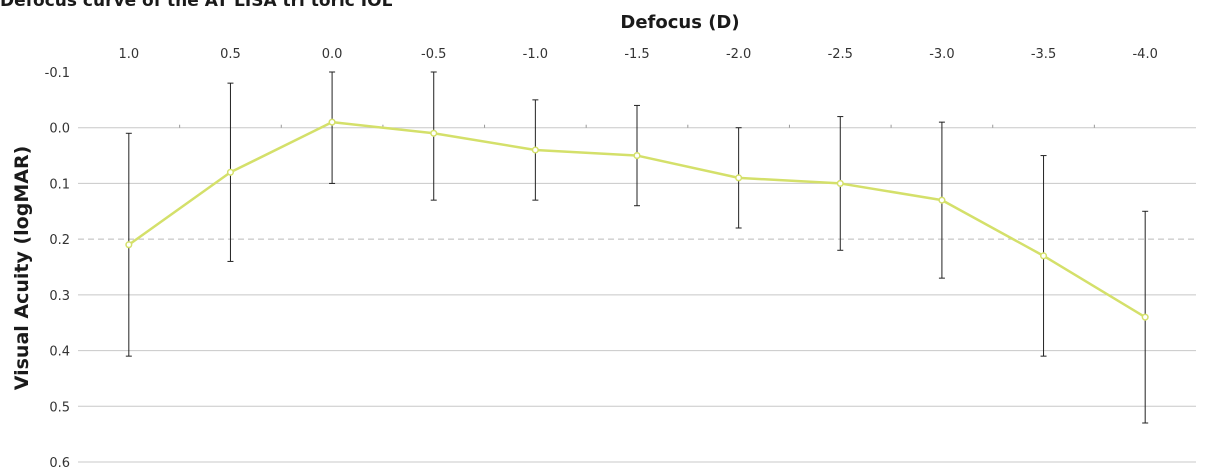  What do you see at coordinates (59, 240) in the screenshot?
I see `y-tick-label: 0.2` at bounding box center [59, 240].